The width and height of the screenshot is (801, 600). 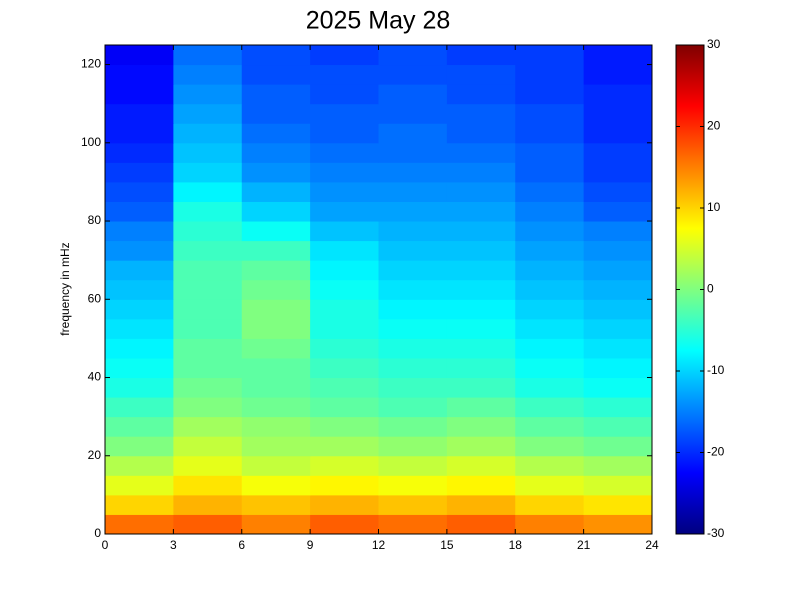 I want to click on colorbar-tick-label: -20, so click(x=716, y=452).